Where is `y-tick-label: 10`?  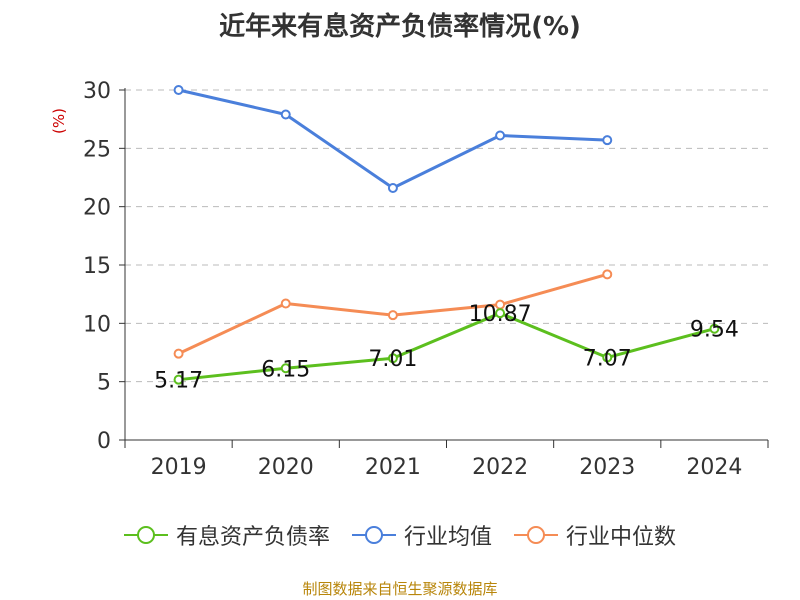
y-tick-label: 10 is located at coordinates (97, 324).